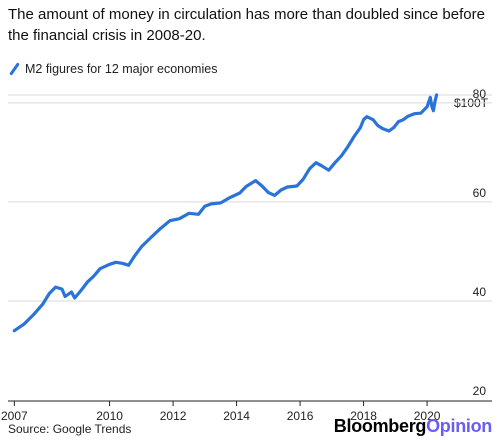 The height and width of the screenshot is (440, 500). What do you see at coordinates (480, 193) in the screenshot?
I see `y-tick-label: 60` at bounding box center [480, 193].